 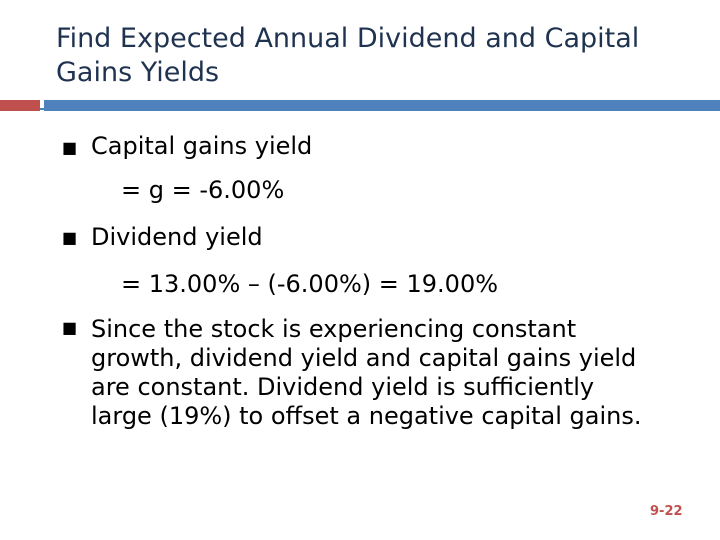 I want to click on title-rule-connector, so click(x=42, y=109).